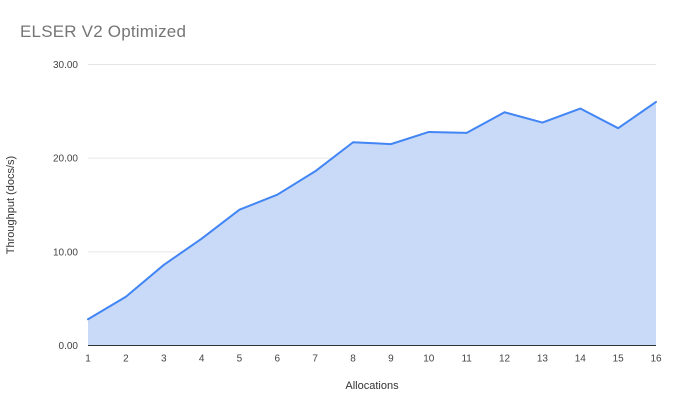 The image size is (677, 419). What do you see at coordinates (240, 359) in the screenshot?
I see `x-tick-label: 5` at bounding box center [240, 359].